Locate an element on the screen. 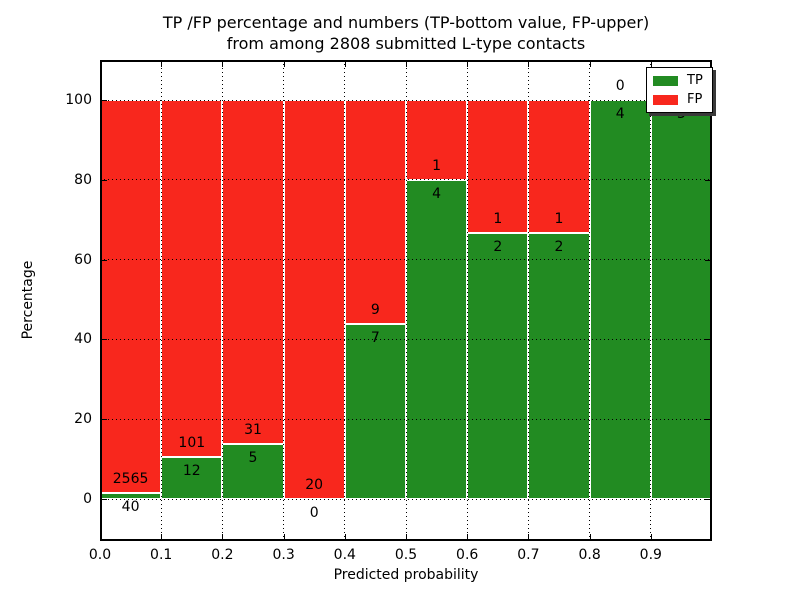  bottom-spine is located at coordinates (406, 540).